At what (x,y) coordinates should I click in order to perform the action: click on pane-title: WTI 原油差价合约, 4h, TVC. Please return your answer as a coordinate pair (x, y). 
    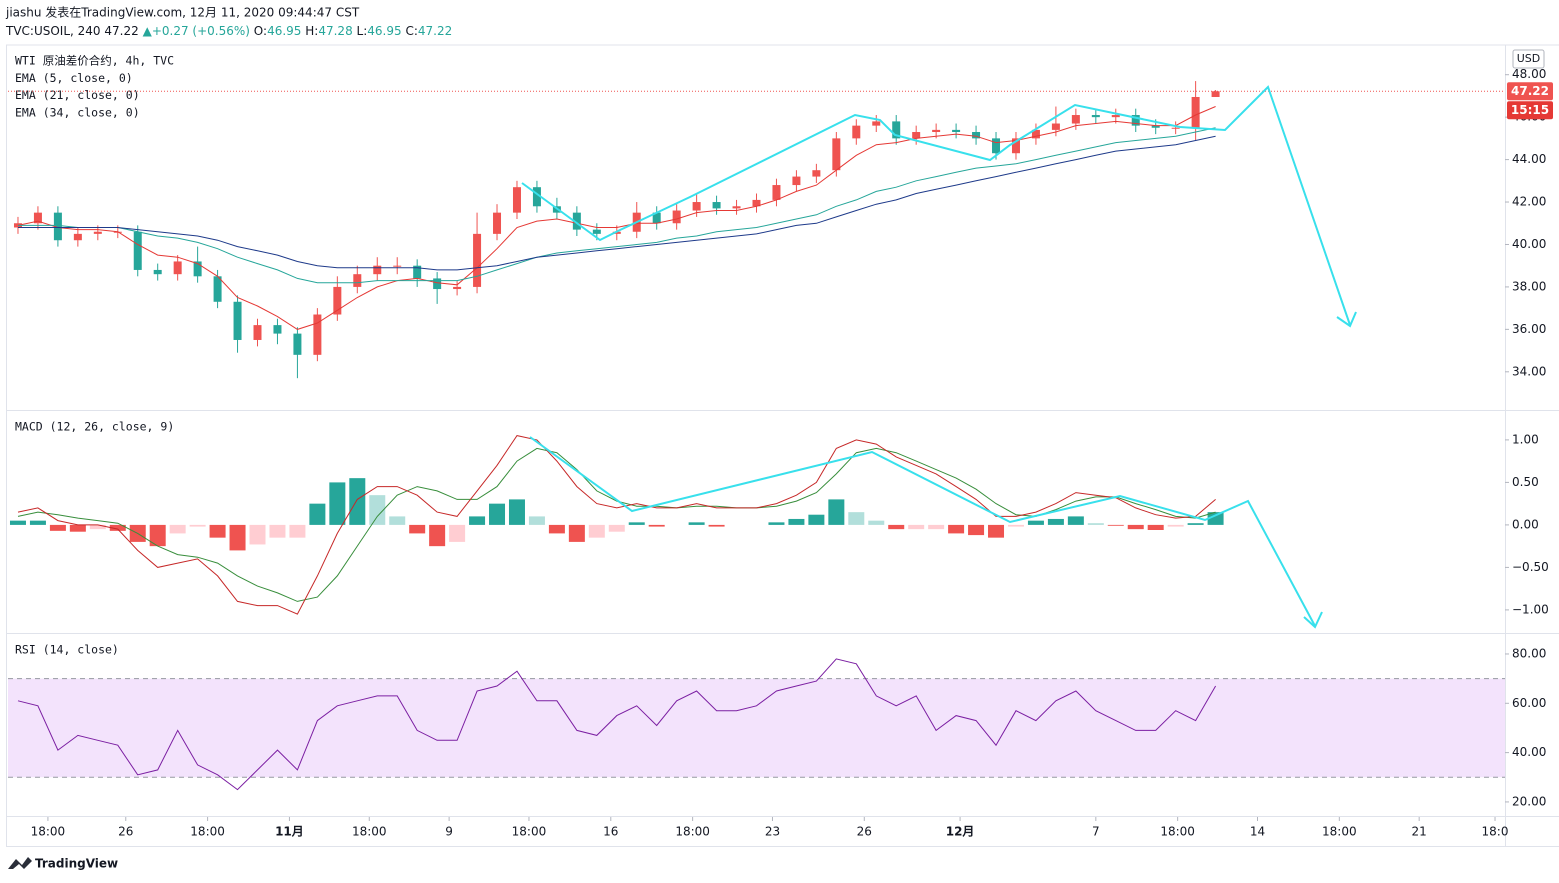
    Looking at the image, I should click on (94, 61).